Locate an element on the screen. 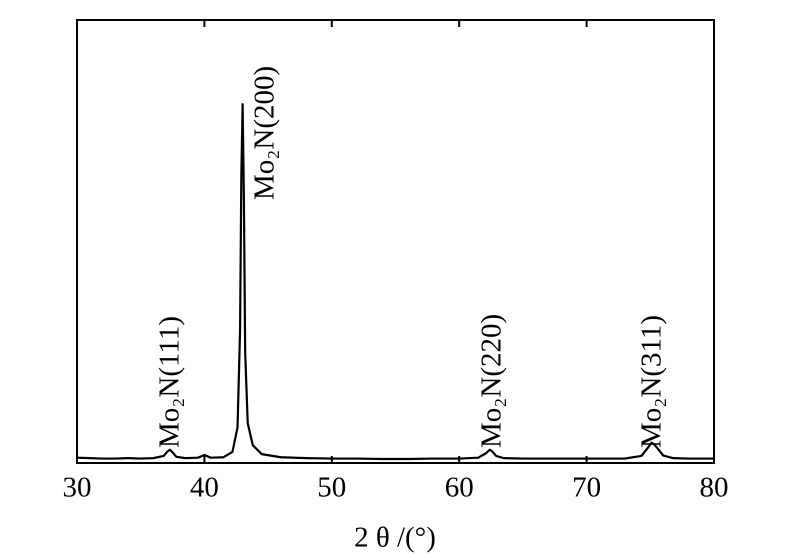 This screenshot has width=793, height=557. x-tick-label: 60 is located at coordinates (459, 488).